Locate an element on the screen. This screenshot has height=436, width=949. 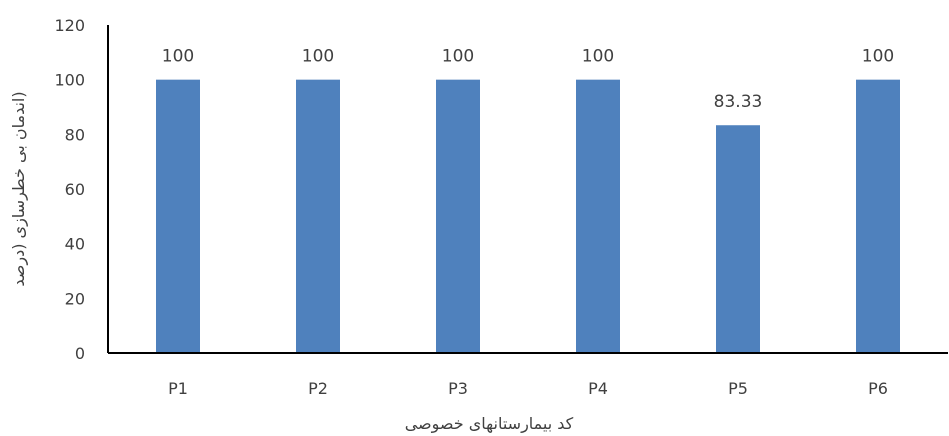
y-tick-label: 20 is located at coordinates (75, 298).